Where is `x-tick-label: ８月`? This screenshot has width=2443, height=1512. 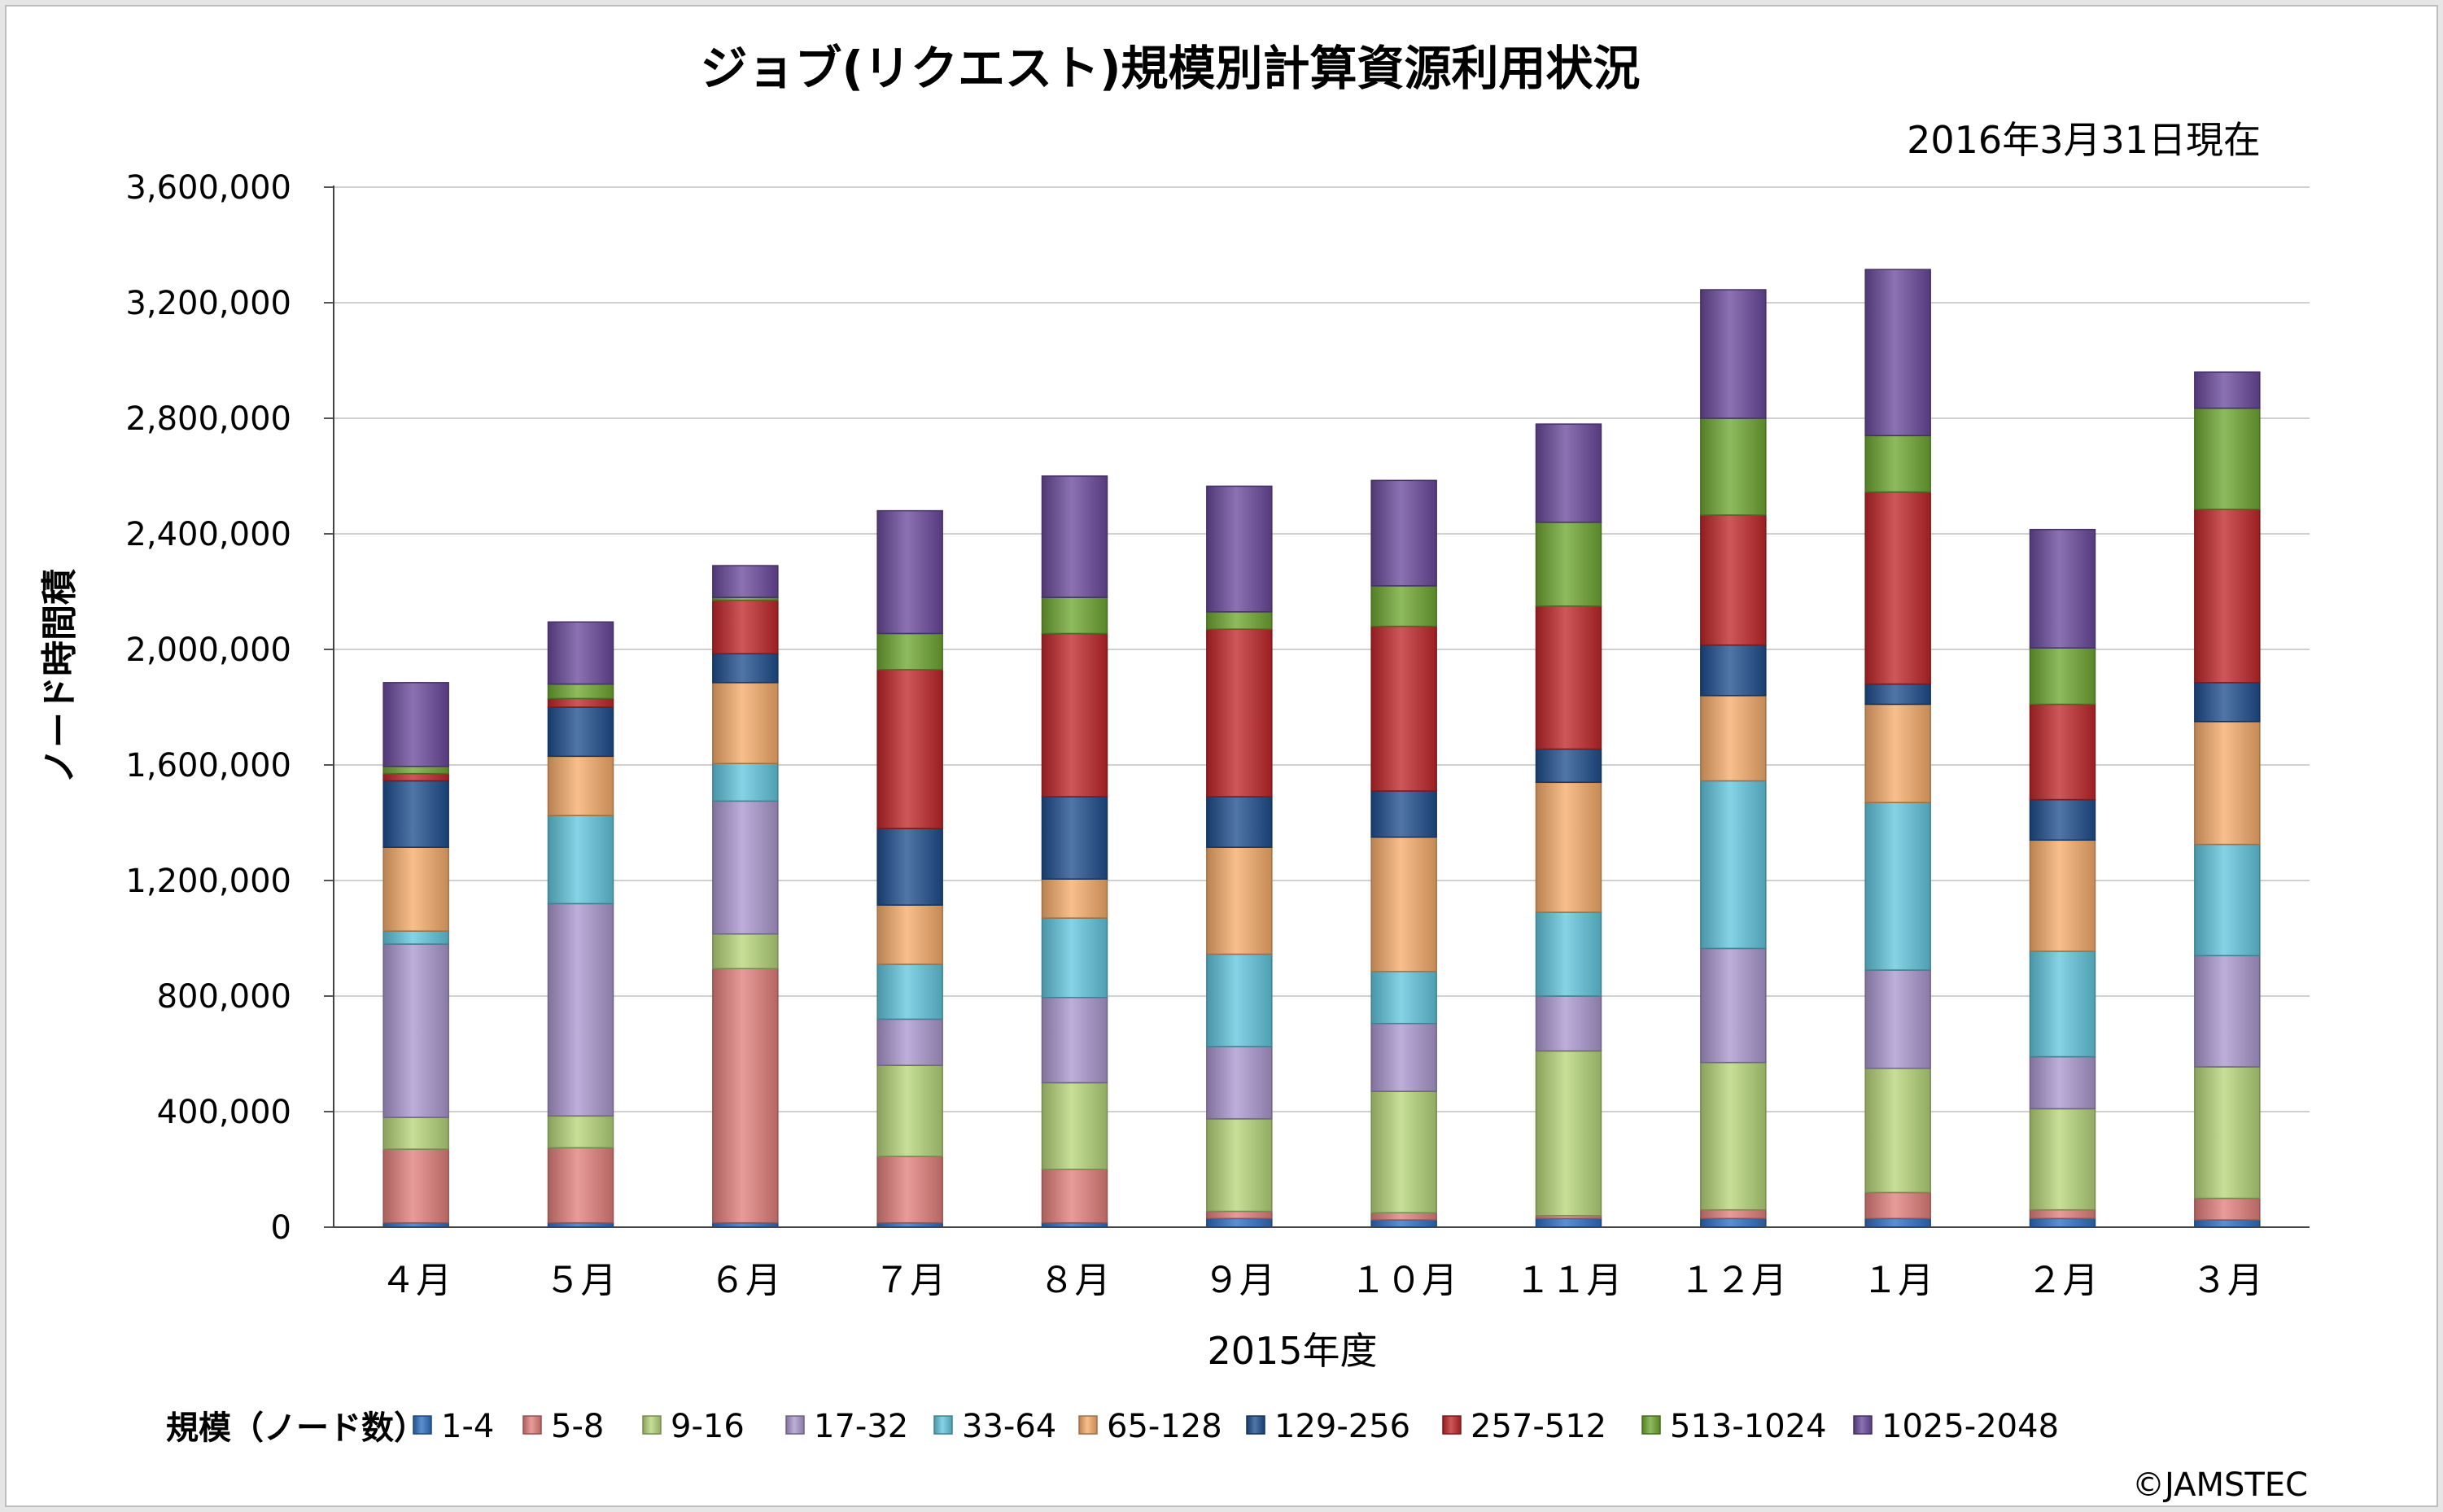 x-tick-label: ８月 is located at coordinates (1075, 1280).